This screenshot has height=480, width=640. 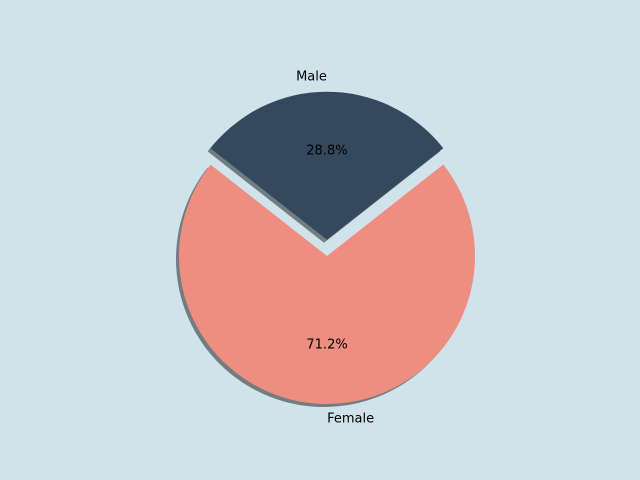 I want to click on value-label: 71.2%, so click(x=326, y=344).